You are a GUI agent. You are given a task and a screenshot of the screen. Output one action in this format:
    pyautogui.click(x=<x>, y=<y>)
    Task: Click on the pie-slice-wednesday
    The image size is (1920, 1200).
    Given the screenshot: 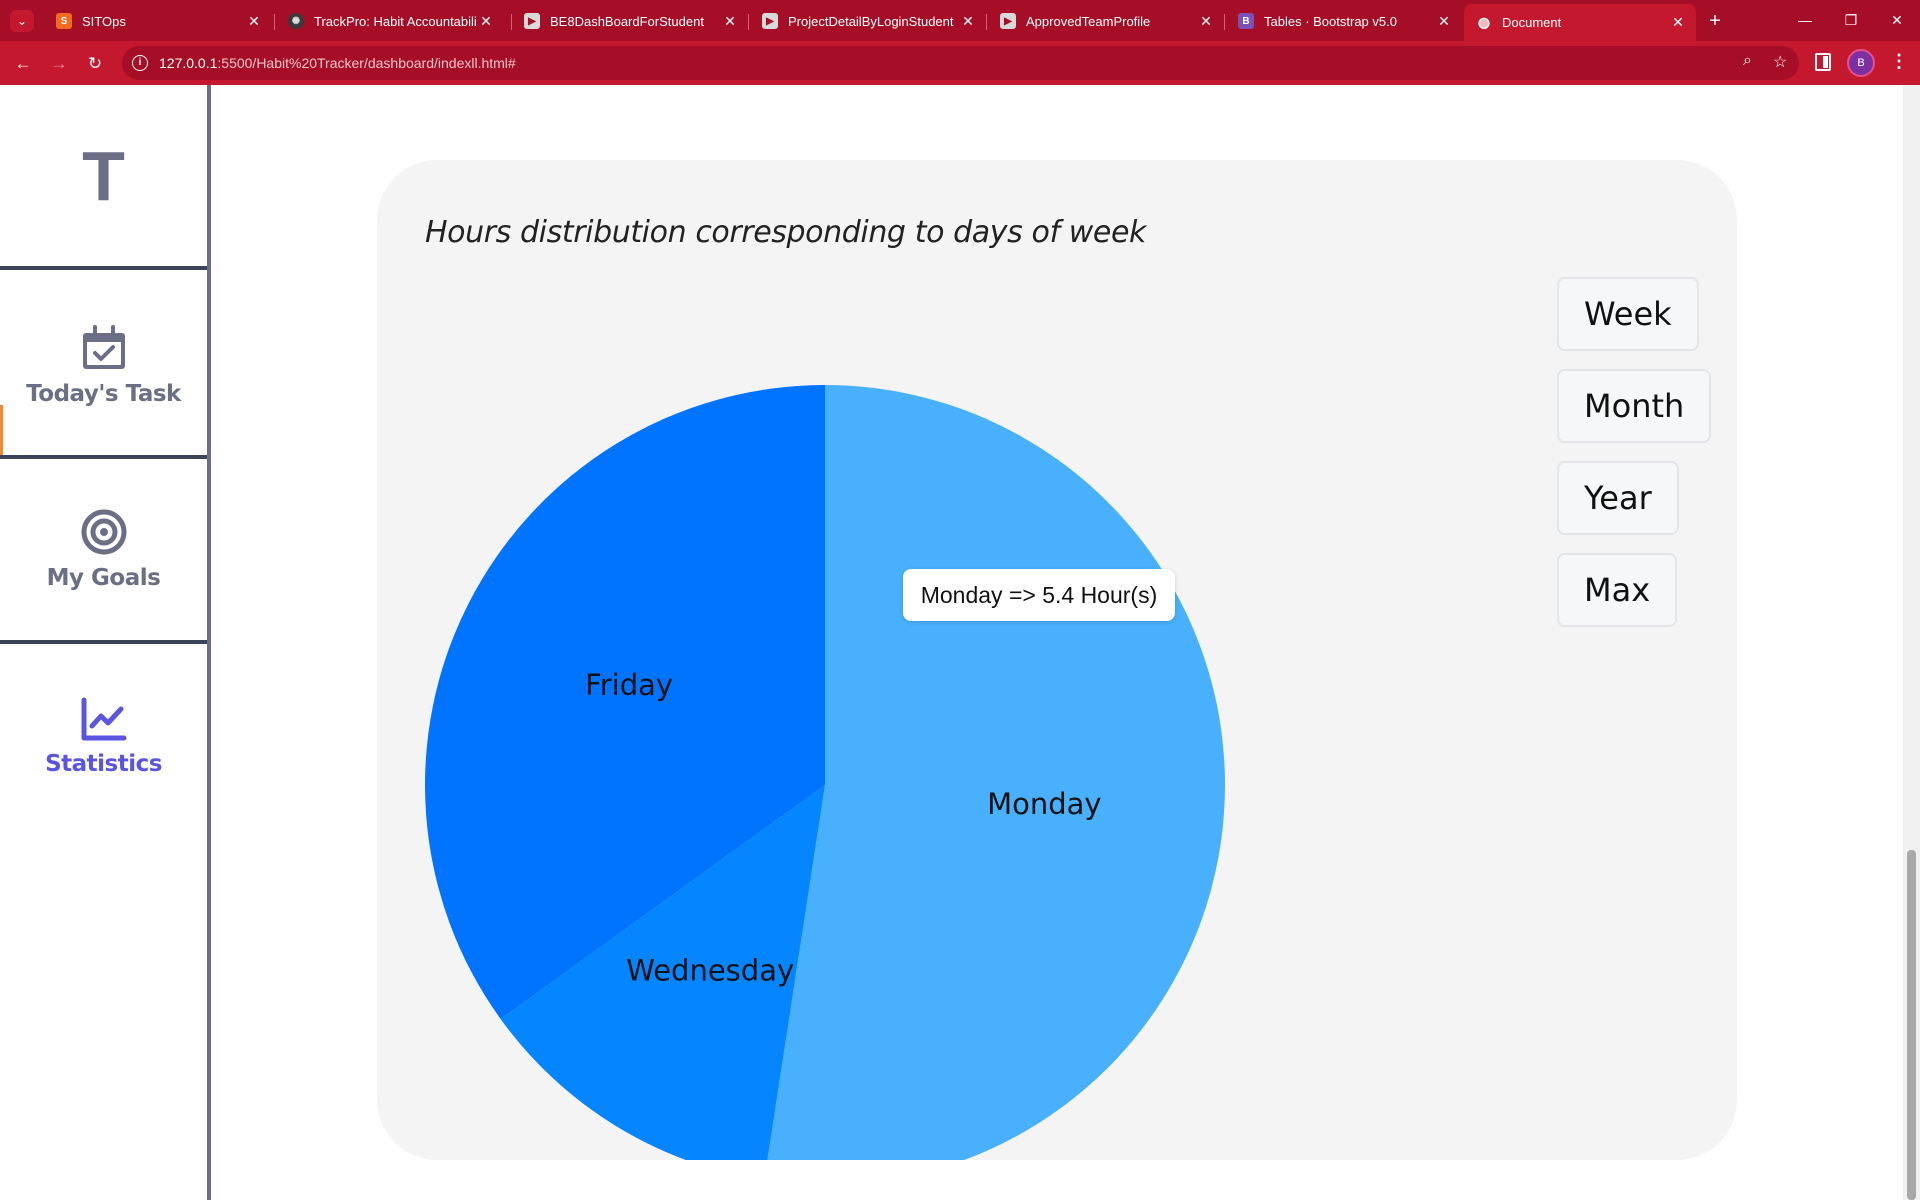 What is the action you would take?
    pyautogui.click(x=662, y=972)
    